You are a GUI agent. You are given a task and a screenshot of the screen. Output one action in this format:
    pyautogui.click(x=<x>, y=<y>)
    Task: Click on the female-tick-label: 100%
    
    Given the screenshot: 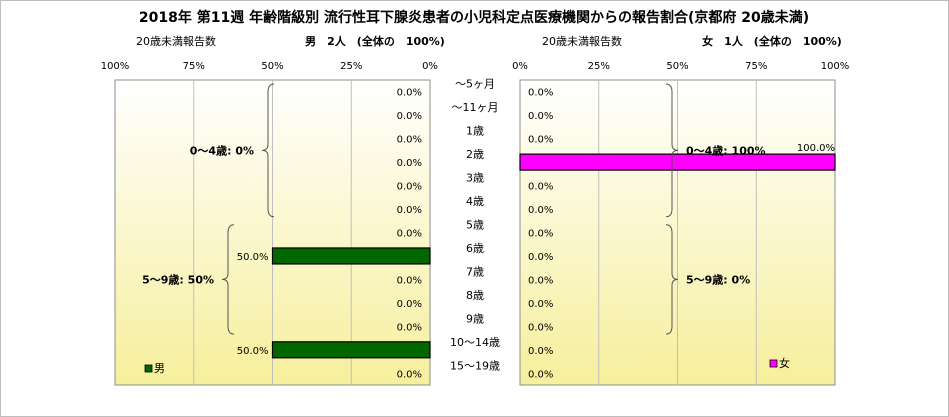 What is the action you would take?
    pyautogui.click(x=835, y=66)
    